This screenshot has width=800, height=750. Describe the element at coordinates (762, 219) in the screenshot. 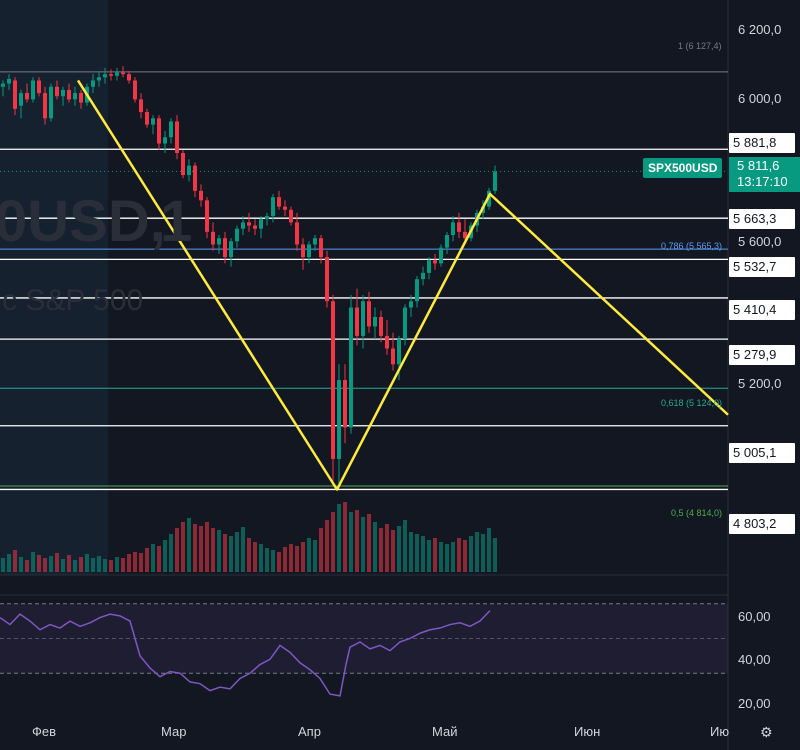

I see `level-label-5663: 5 663,3` at that location.